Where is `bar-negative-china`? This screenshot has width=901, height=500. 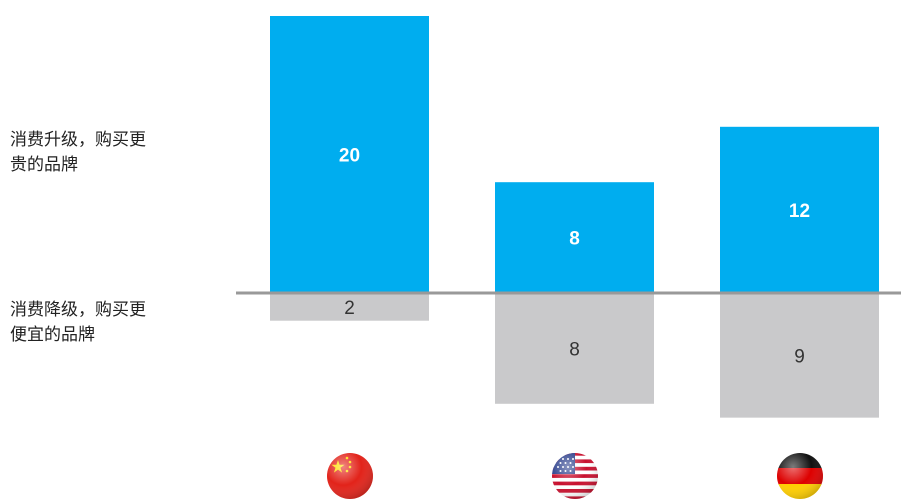
bar-negative-china is located at coordinates (349, 307).